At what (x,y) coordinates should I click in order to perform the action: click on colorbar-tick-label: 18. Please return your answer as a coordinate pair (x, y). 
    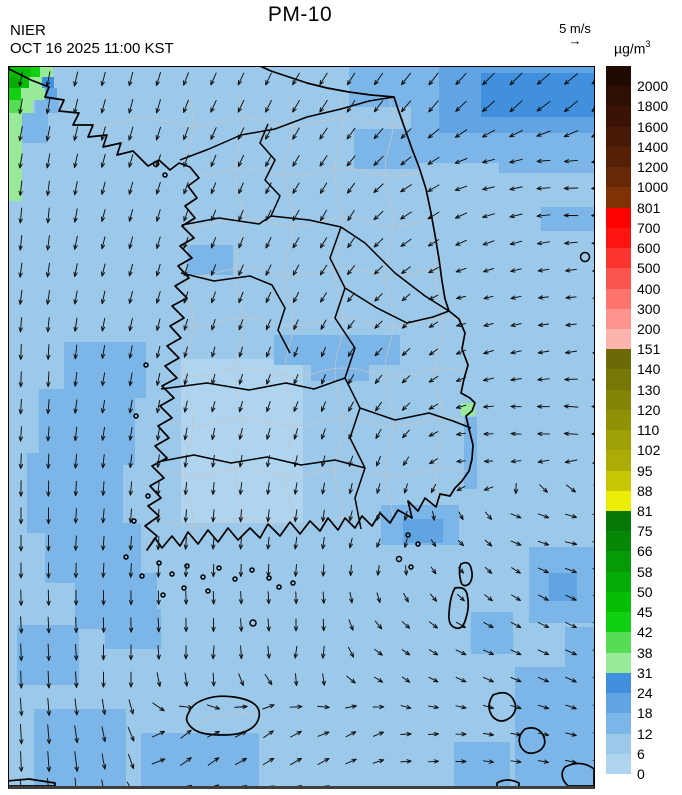
    Looking at the image, I should click on (645, 713).